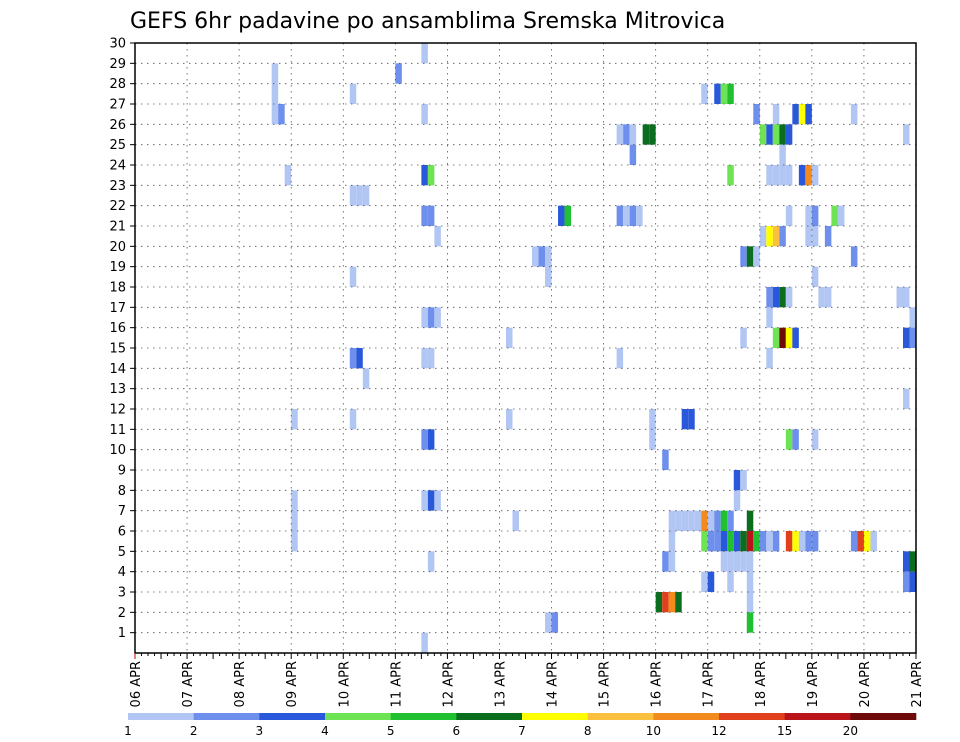  Describe the element at coordinates (522, 731) in the screenshot. I see `colorbar-label: 7` at that location.